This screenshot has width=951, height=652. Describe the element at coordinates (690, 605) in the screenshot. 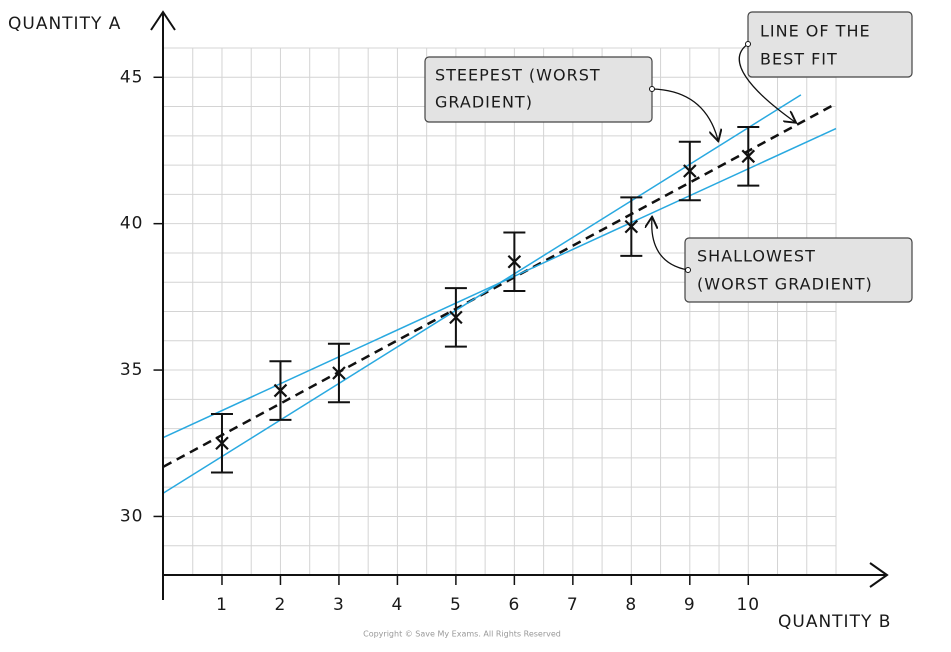

I see `x-tick-label: 9` at that location.